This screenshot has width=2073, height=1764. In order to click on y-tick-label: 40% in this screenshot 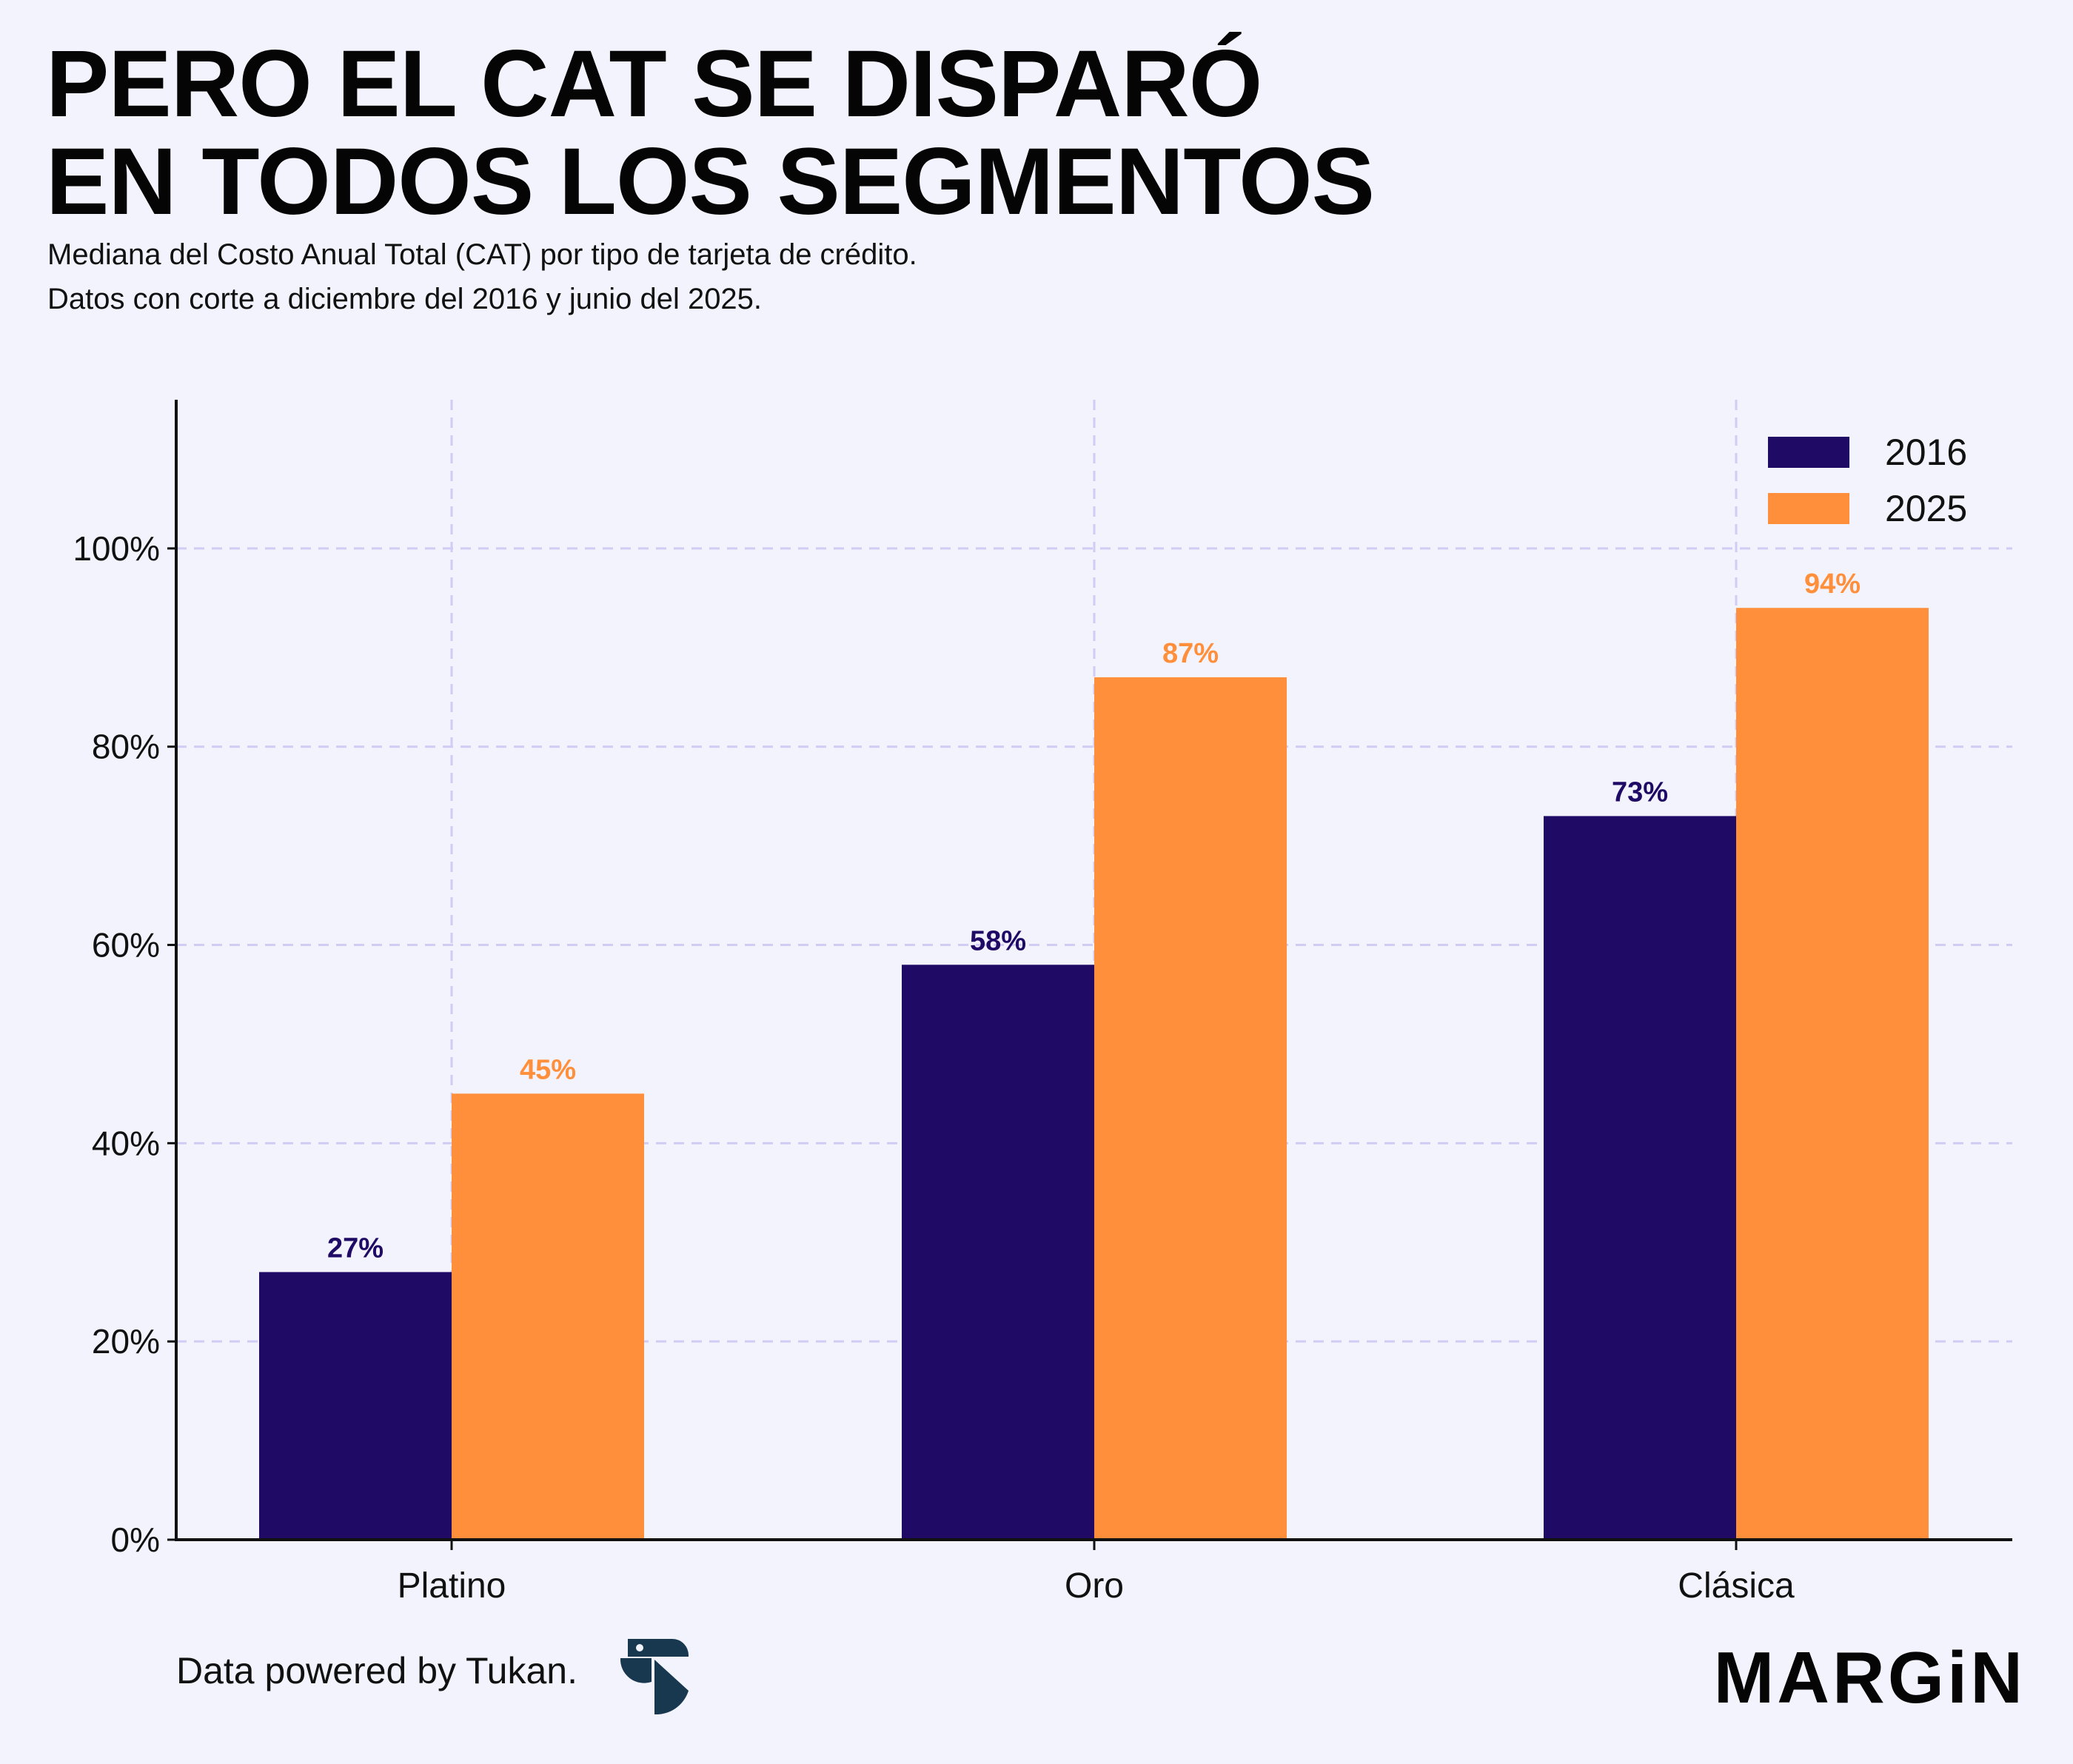, I will do `click(126, 1143)`.